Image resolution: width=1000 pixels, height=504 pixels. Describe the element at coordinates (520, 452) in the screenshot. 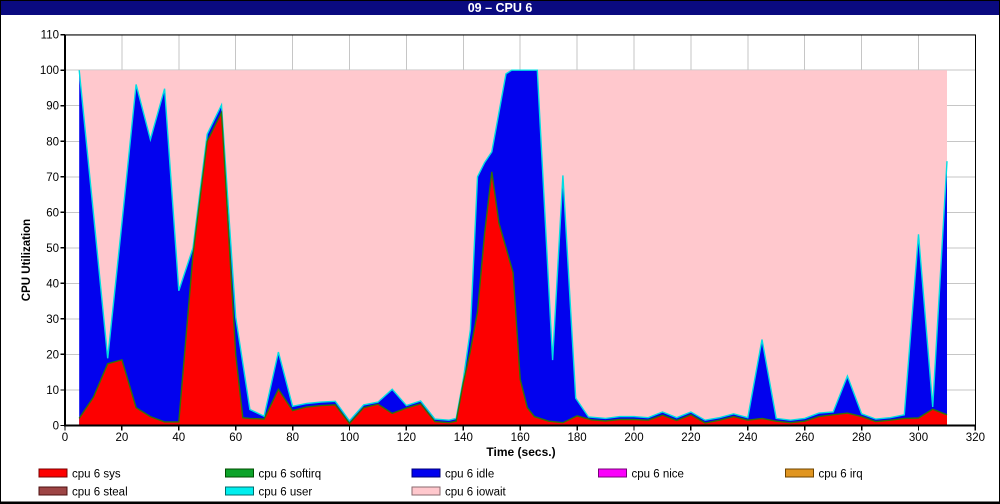

I see `svg-text: Time (secs.)` at that location.